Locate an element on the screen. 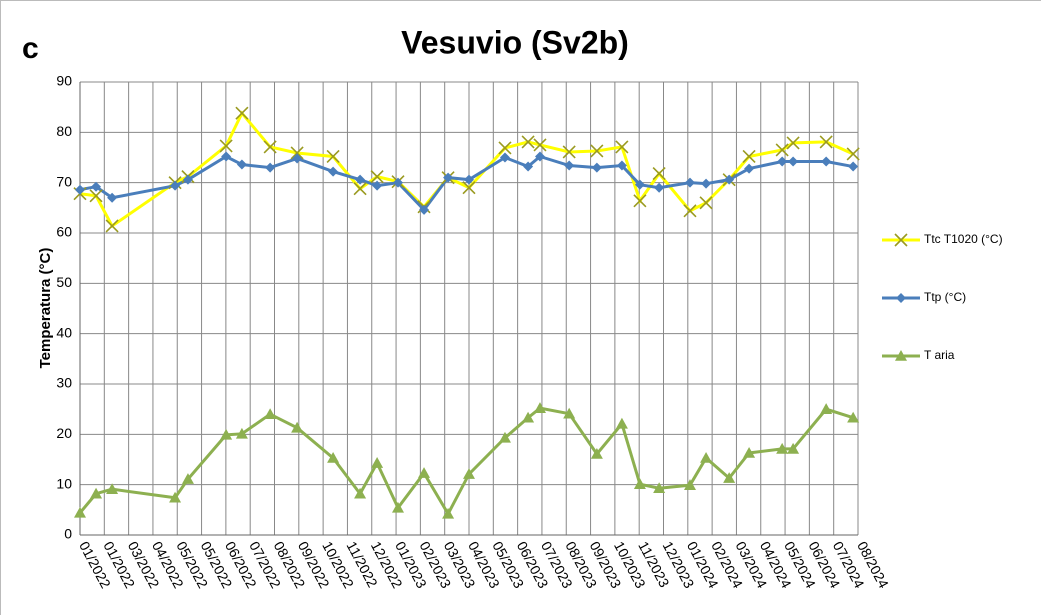 This screenshot has width=1041, height=615. y-tick-label: 0 is located at coordinates (68, 534).